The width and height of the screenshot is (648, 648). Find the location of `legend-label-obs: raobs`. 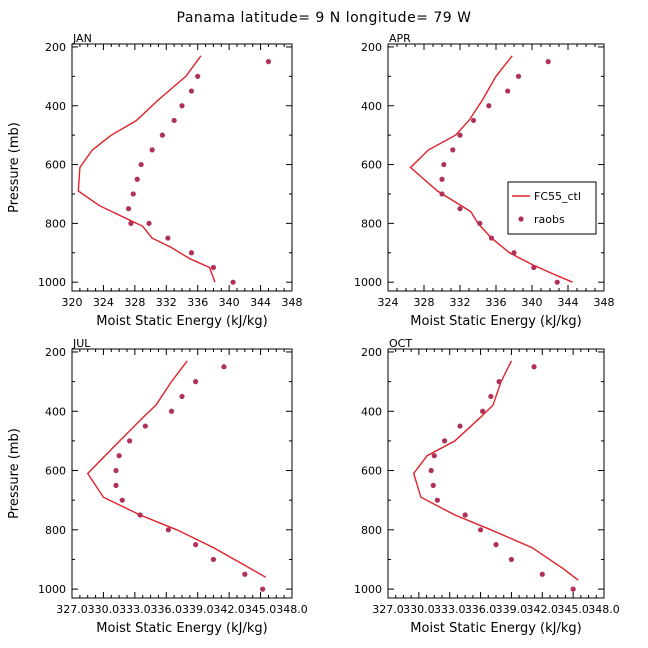

legend-label-obs: raobs is located at coordinates (549, 219).